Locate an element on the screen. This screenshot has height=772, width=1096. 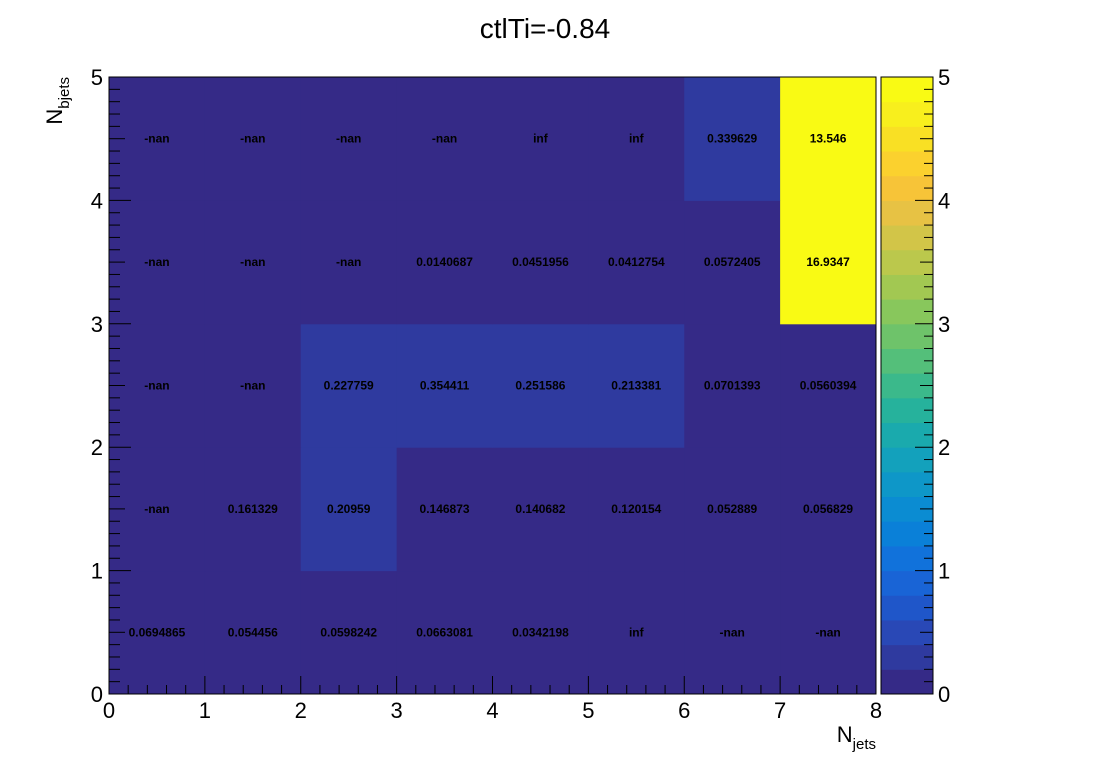
cell-value-label: 0.339629 is located at coordinates (732, 139).